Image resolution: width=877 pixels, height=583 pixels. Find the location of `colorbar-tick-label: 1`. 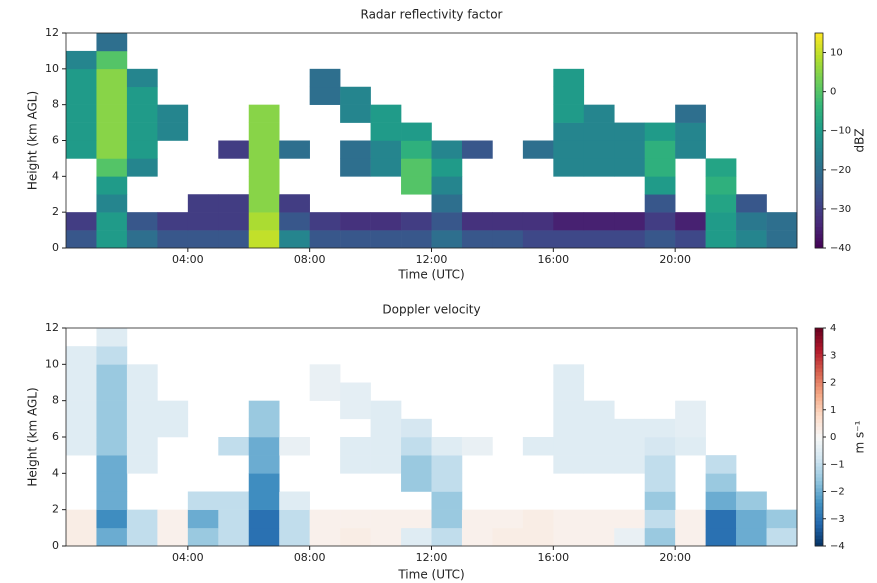

colorbar-tick-label: 1 is located at coordinates (833, 410).